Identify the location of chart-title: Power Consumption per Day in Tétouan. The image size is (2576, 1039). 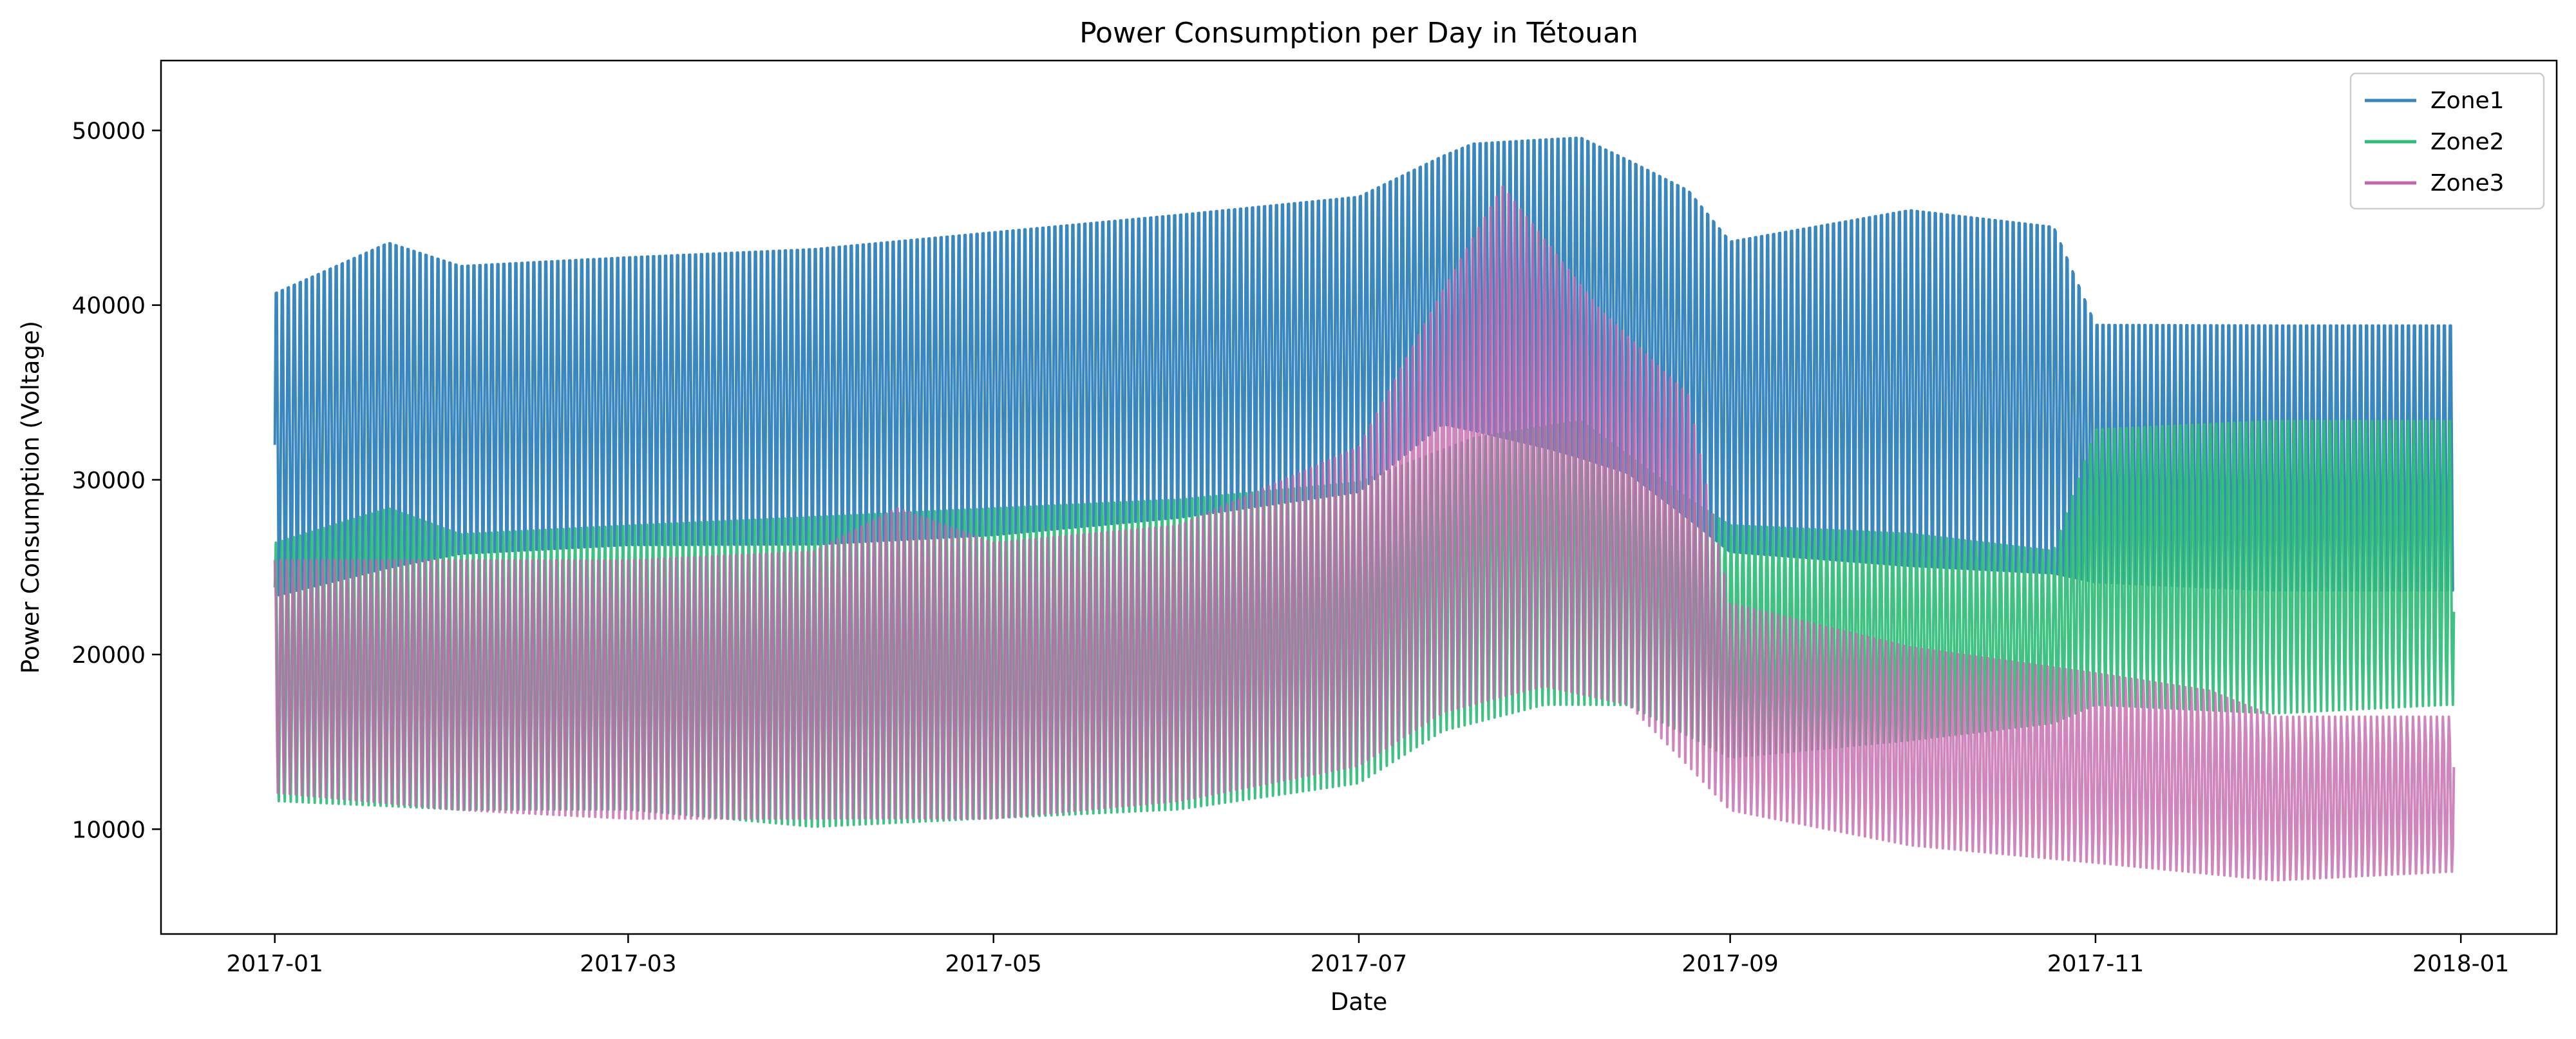
(1358, 33).